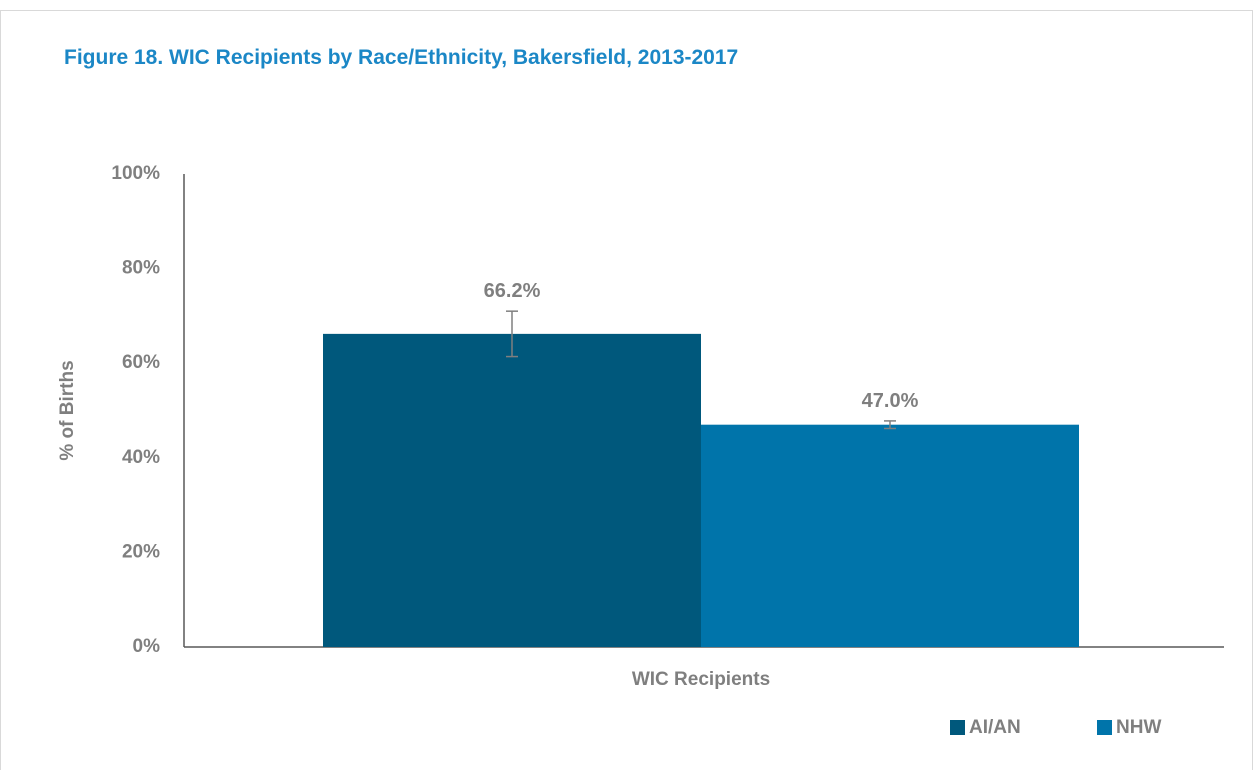  Describe the element at coordinates (147, 646) in the screenshot. I see `y-tick-label: 0%` at that location.